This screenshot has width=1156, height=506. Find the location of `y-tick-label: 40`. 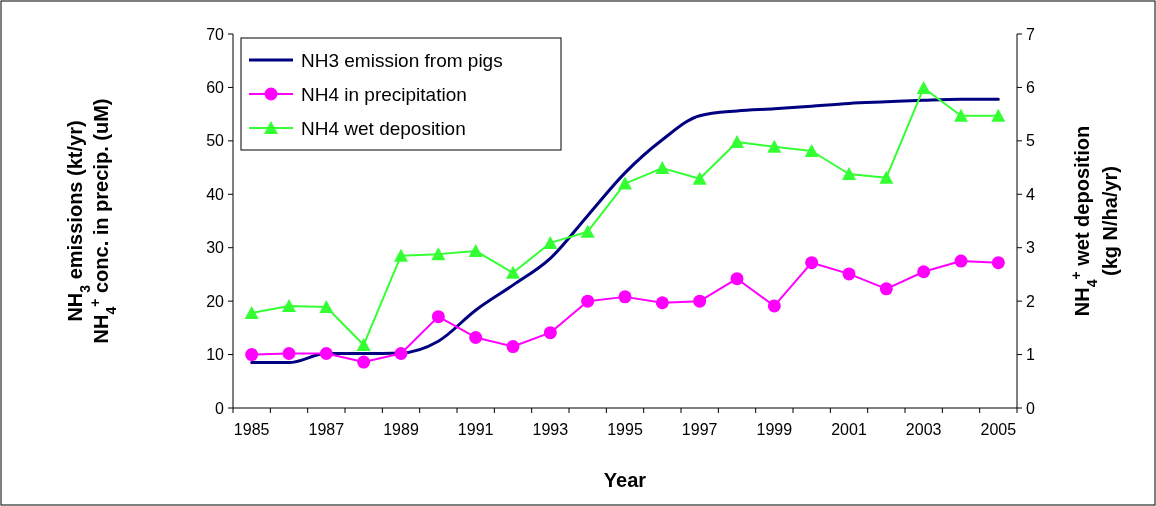

y-tick-label: 40 is located at coordinates (215, 194).